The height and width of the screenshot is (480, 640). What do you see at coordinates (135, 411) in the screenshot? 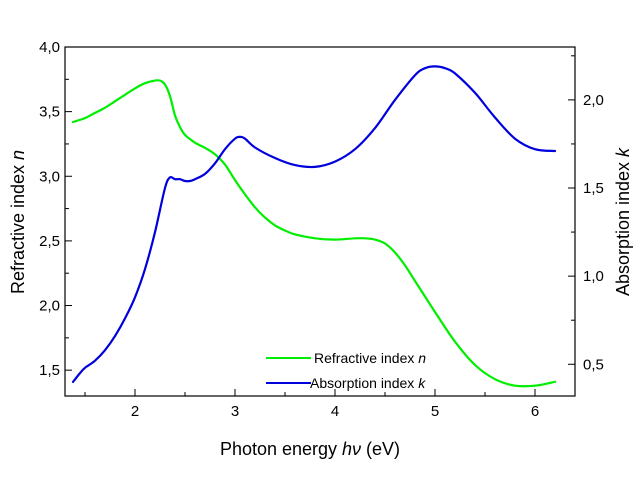
I see `x-tick-label: 2` at bounding box center [135, 411].